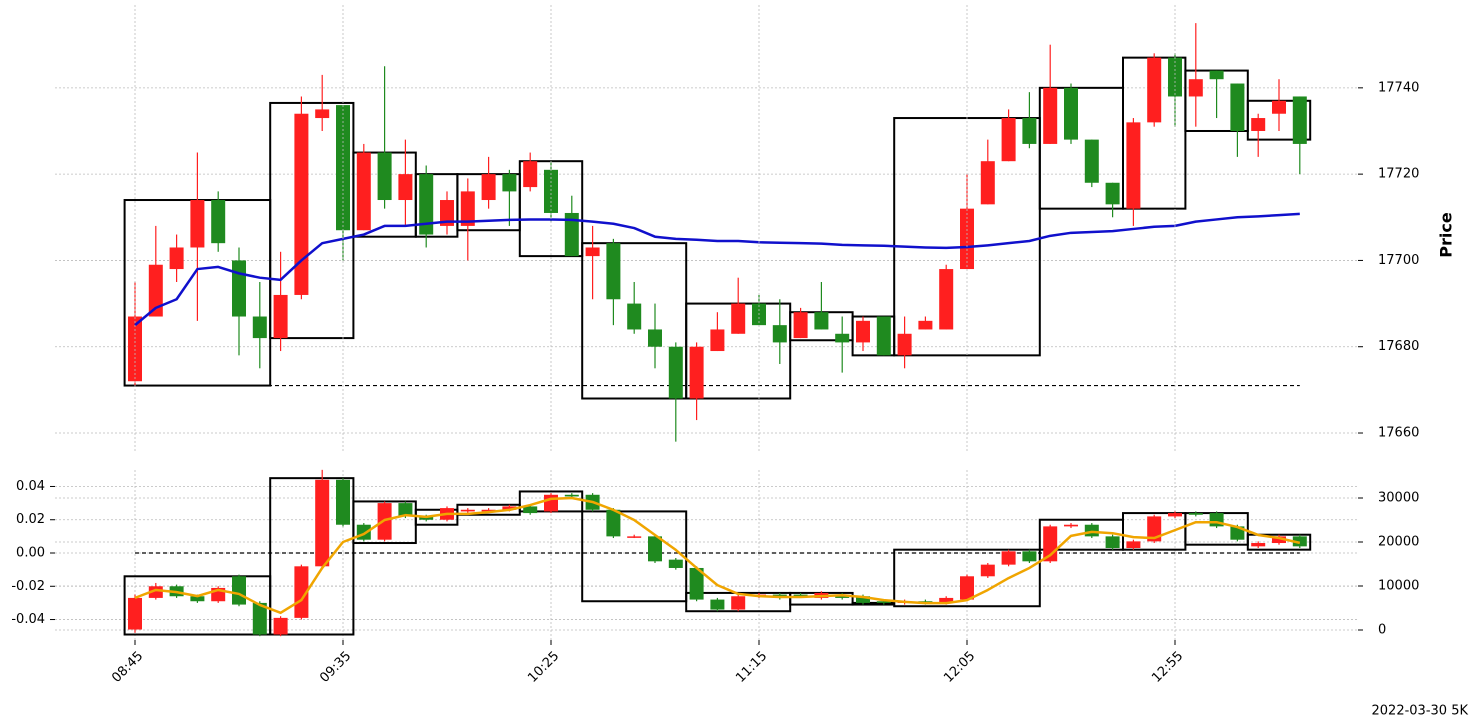 This screenshot has height=721, width=1472. I want to click on footnote: 2022-03-30 5K, so click(1420, 711).